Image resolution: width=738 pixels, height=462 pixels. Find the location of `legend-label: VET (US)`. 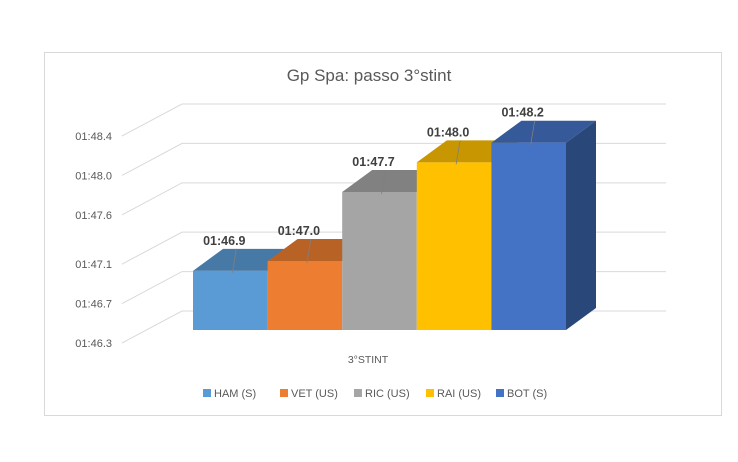

legend-label: VET (US) is located at coordinates (314, 394).